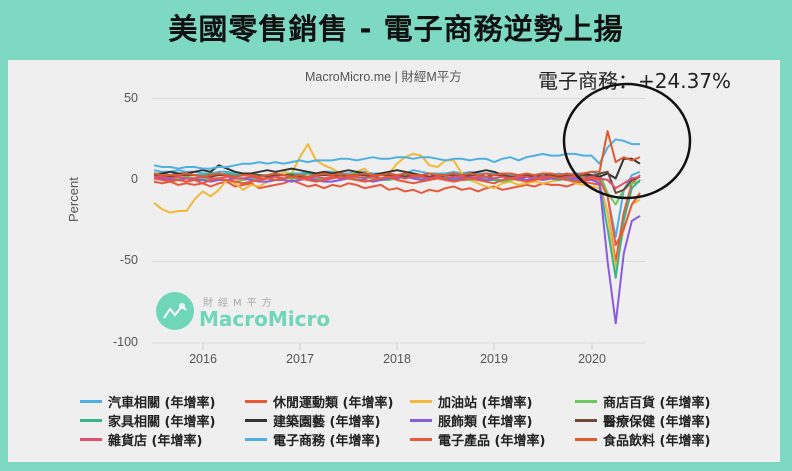 The width and height of the screenshot is (792, 471). Describe the element at coordinates (162, 439) in the screenshot. I see `legend-item-grocery: 雜貨店 (年增率)` at that location.